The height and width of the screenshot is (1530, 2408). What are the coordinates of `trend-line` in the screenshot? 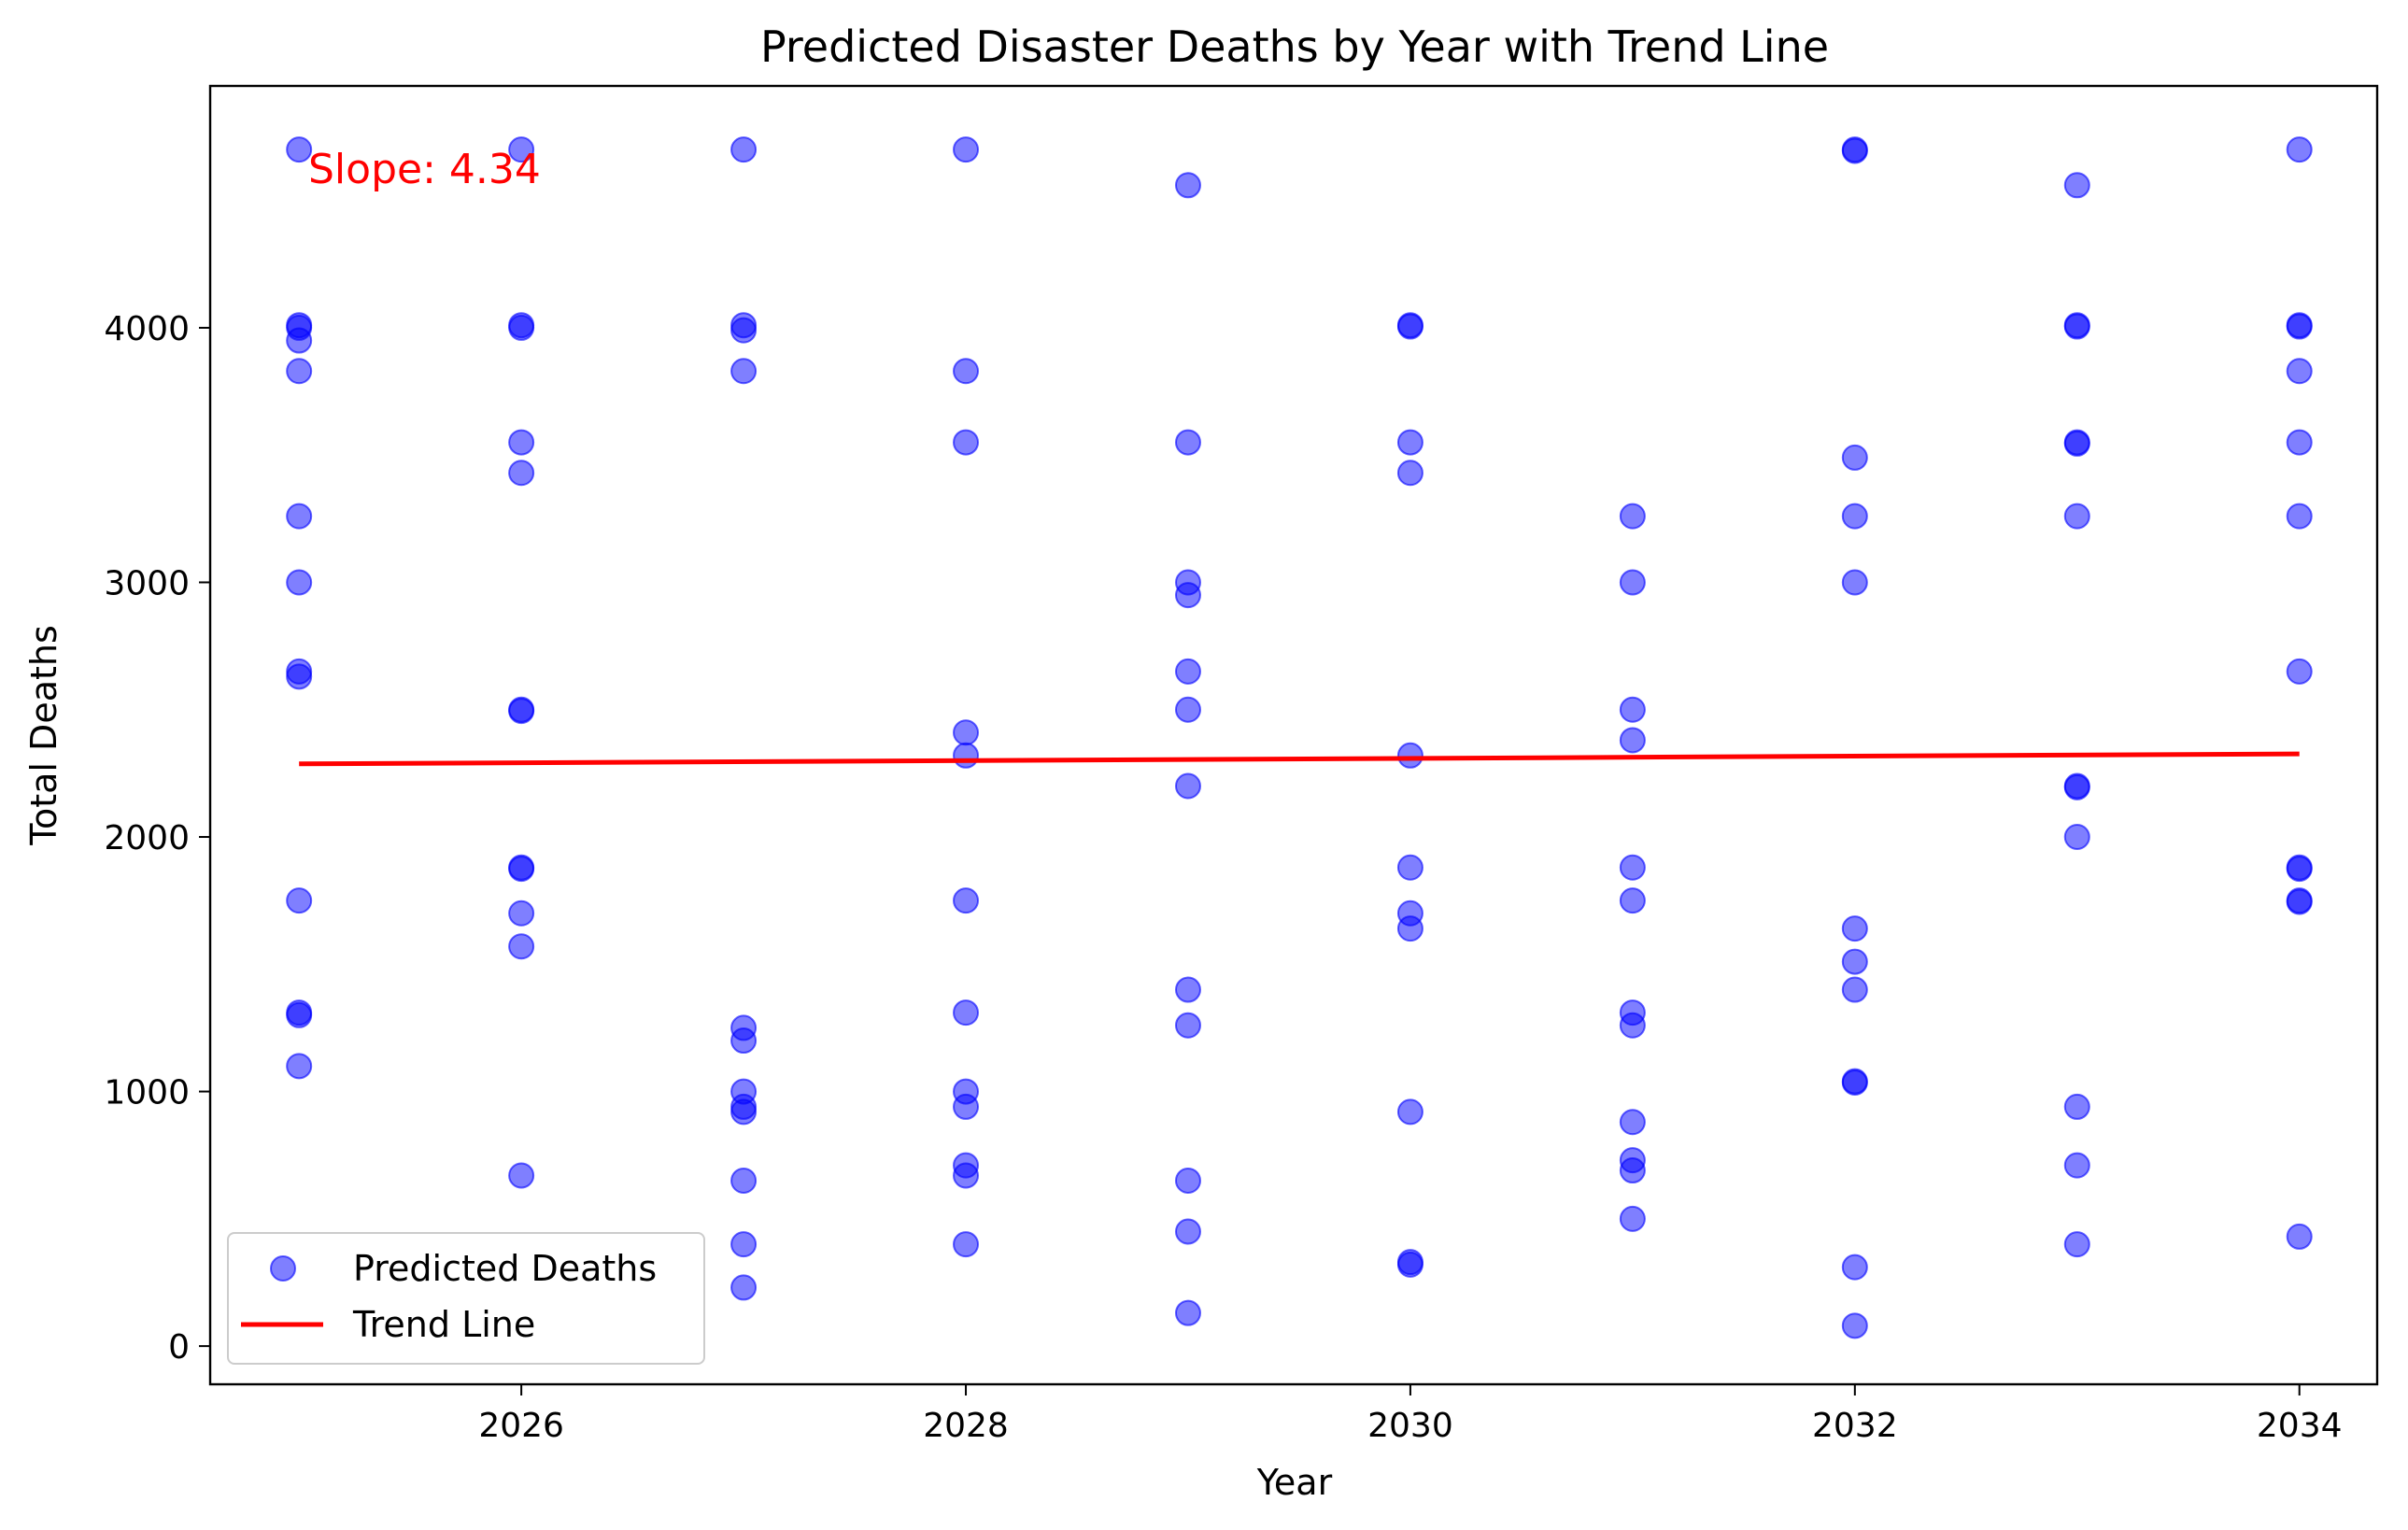 It's located at (1299, 759).